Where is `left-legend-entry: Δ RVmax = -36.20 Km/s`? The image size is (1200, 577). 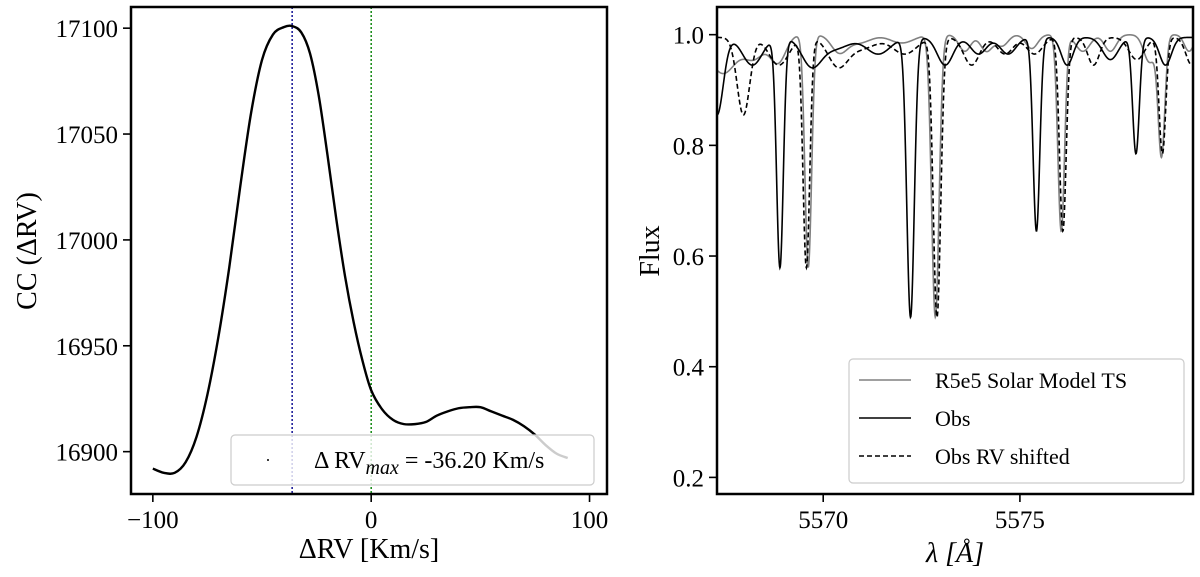
left-legend-entry: Δ RVmax = -36.20 Km/s is located at coordinates (429, 463).